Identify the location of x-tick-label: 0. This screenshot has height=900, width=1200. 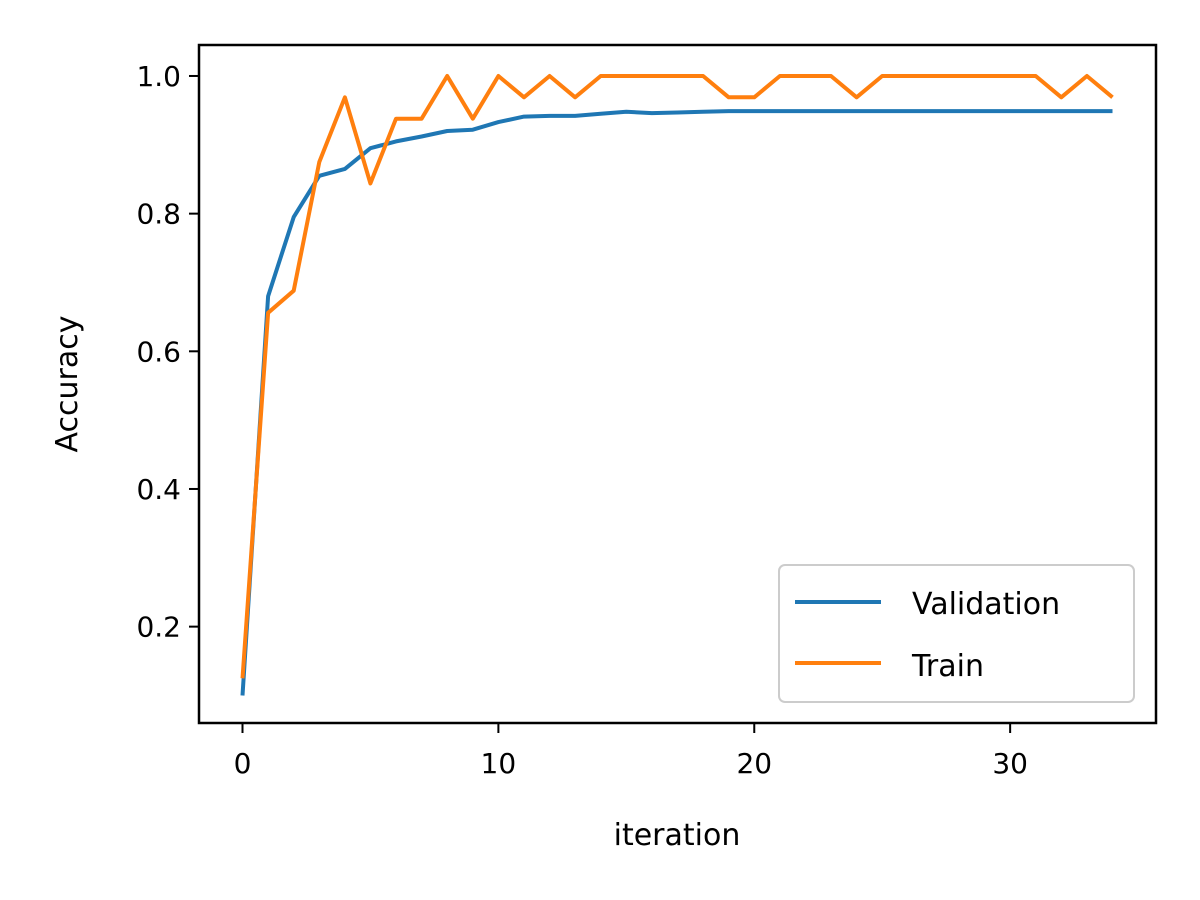
(243, 763).